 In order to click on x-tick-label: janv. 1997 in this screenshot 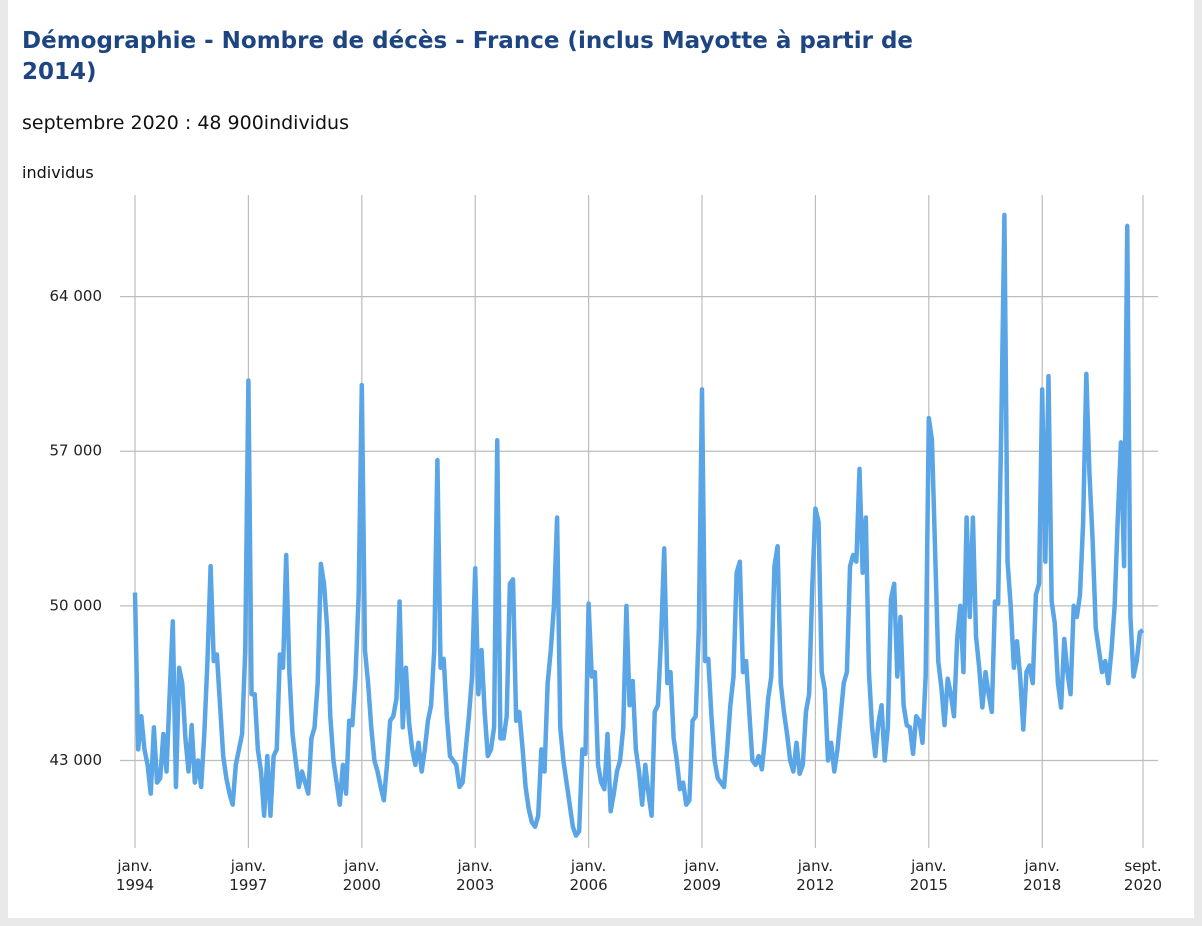, I will do `click(248, 875)`.